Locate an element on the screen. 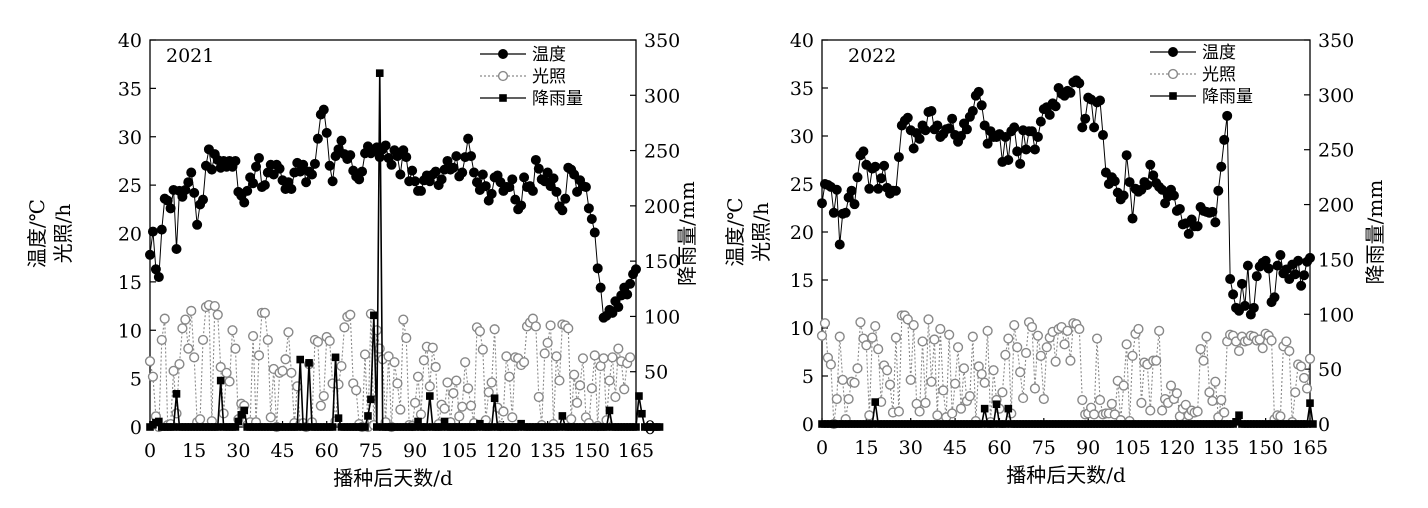 This screenshot has height=508, width=1428. y-right-axis-label: 降雨量/mm is located at coordinates (687, 233).